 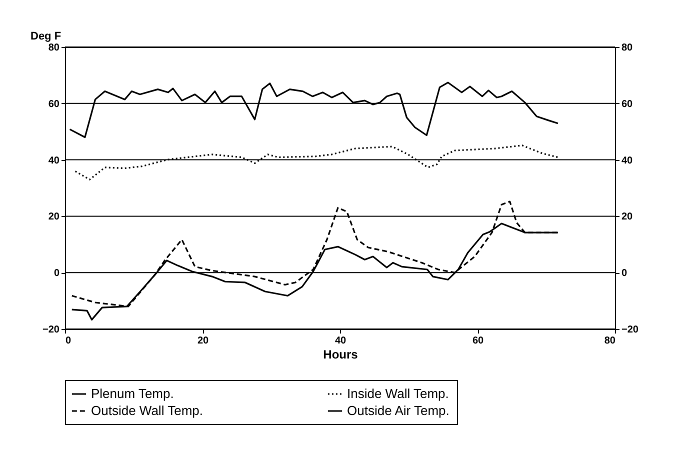 I want to click on x-axis-title: Hours, so click(x=340, y=355).